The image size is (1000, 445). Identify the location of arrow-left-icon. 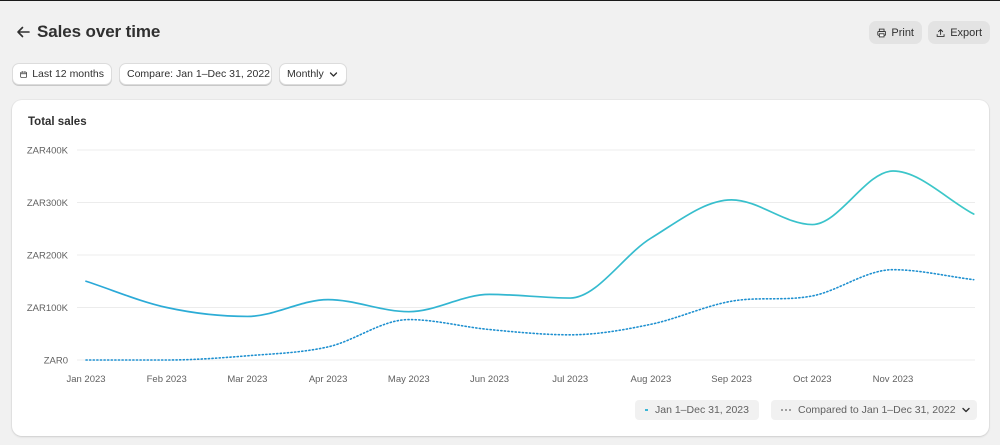
(23, 32).